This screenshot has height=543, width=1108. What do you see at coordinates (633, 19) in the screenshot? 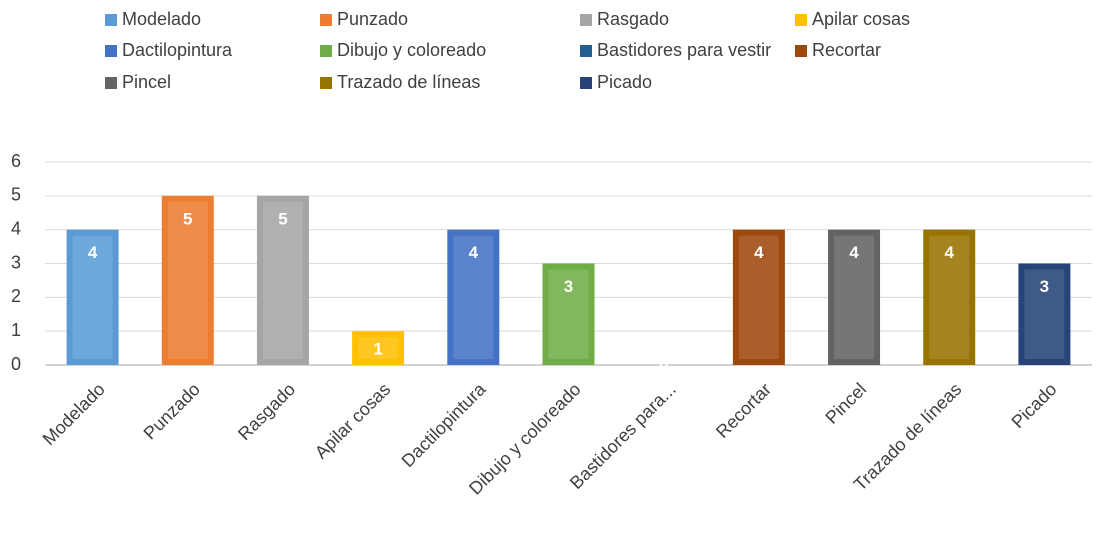
I see `legend-label: Rasgado` at bounding box center [633, 19].